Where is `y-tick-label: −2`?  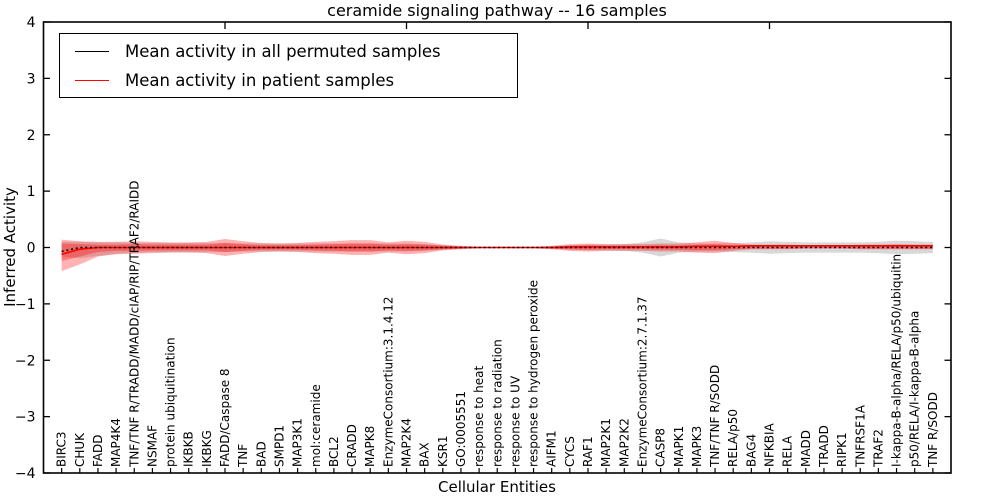
y-tick-label: −2 is located at coordinates (25, 361).